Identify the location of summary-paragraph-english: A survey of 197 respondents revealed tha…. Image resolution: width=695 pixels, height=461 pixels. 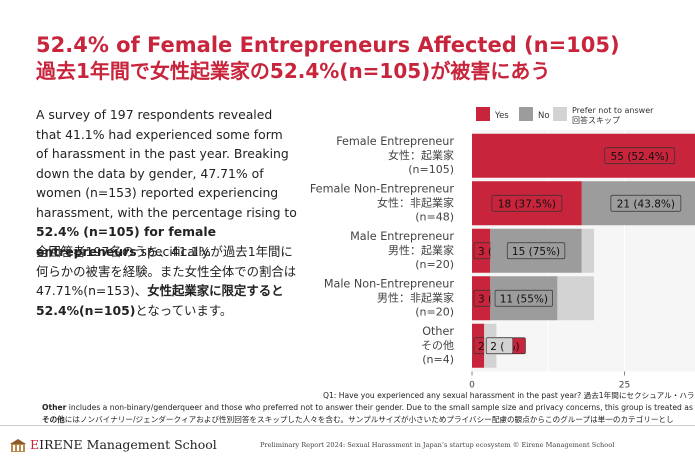
(167, 183).